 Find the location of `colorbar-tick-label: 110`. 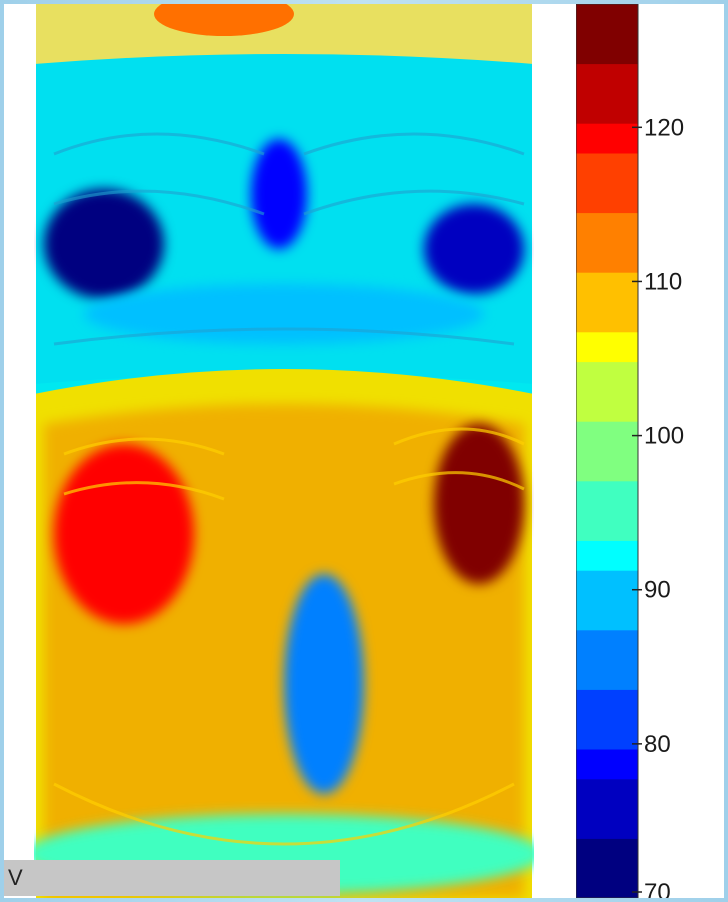

colorbar-tick-label: 110 is located at coordinates (663, 281).